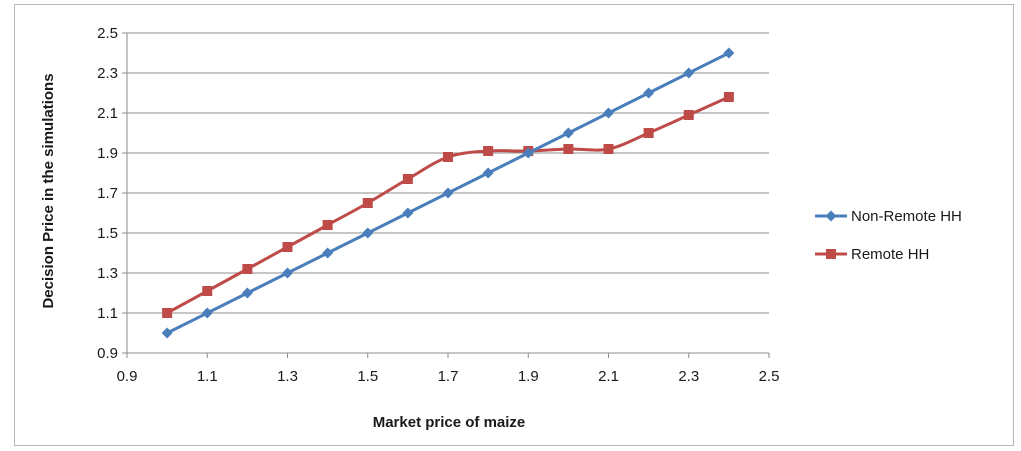 The width and height of the screenshot is (1021, 451). I want to click on x-tick-label: 1.3, so click(287, 376).